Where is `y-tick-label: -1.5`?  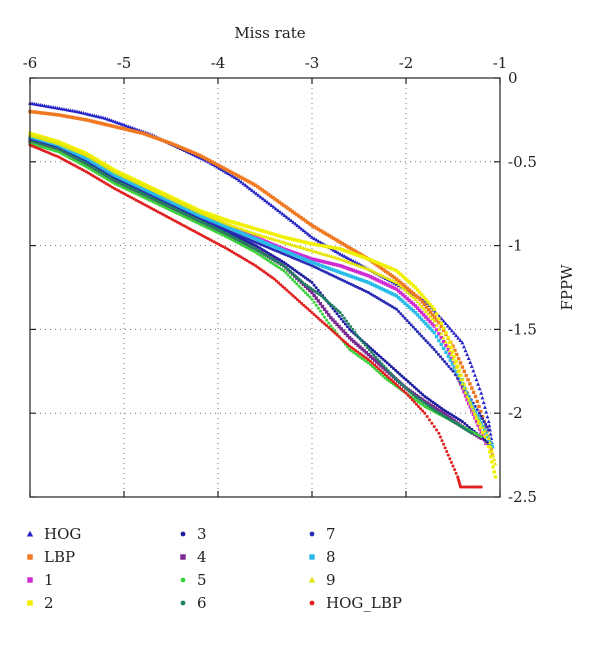 y-tick-label: -1.5 is located at coordinates (522, 329).